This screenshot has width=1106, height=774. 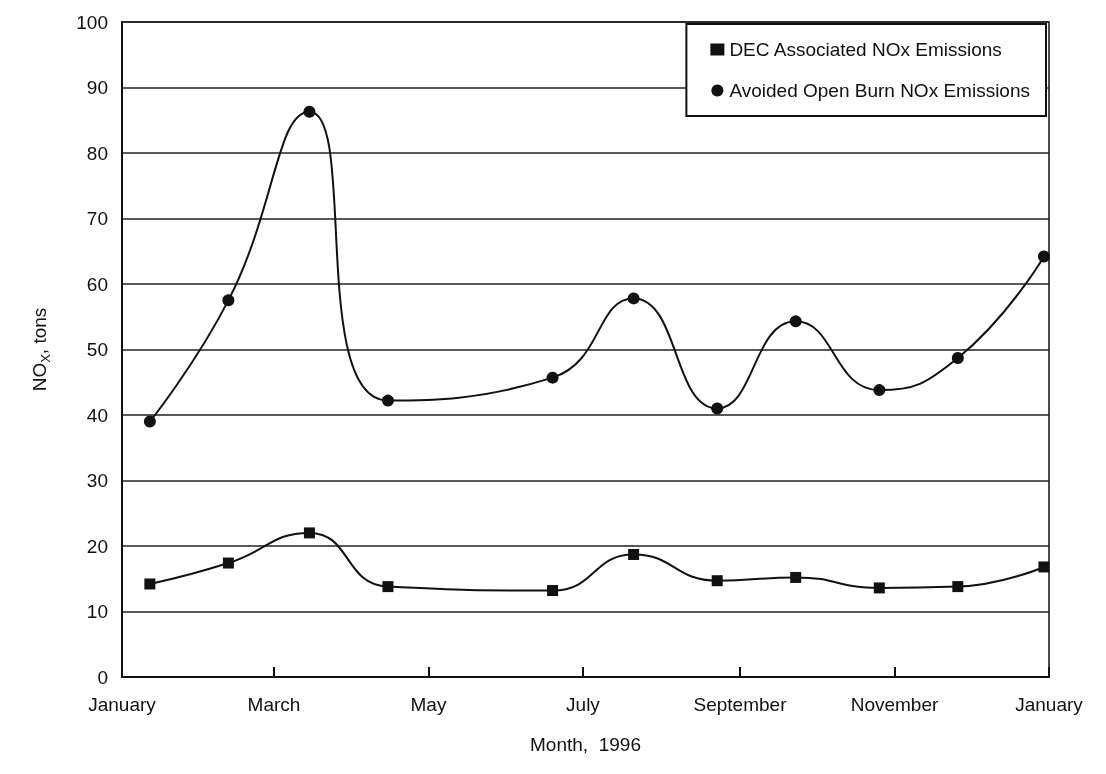 What do you see at coordinates (97, 415) in the screenshot?
I see `y-tick-label: 40` at bounding box center [97, 415].